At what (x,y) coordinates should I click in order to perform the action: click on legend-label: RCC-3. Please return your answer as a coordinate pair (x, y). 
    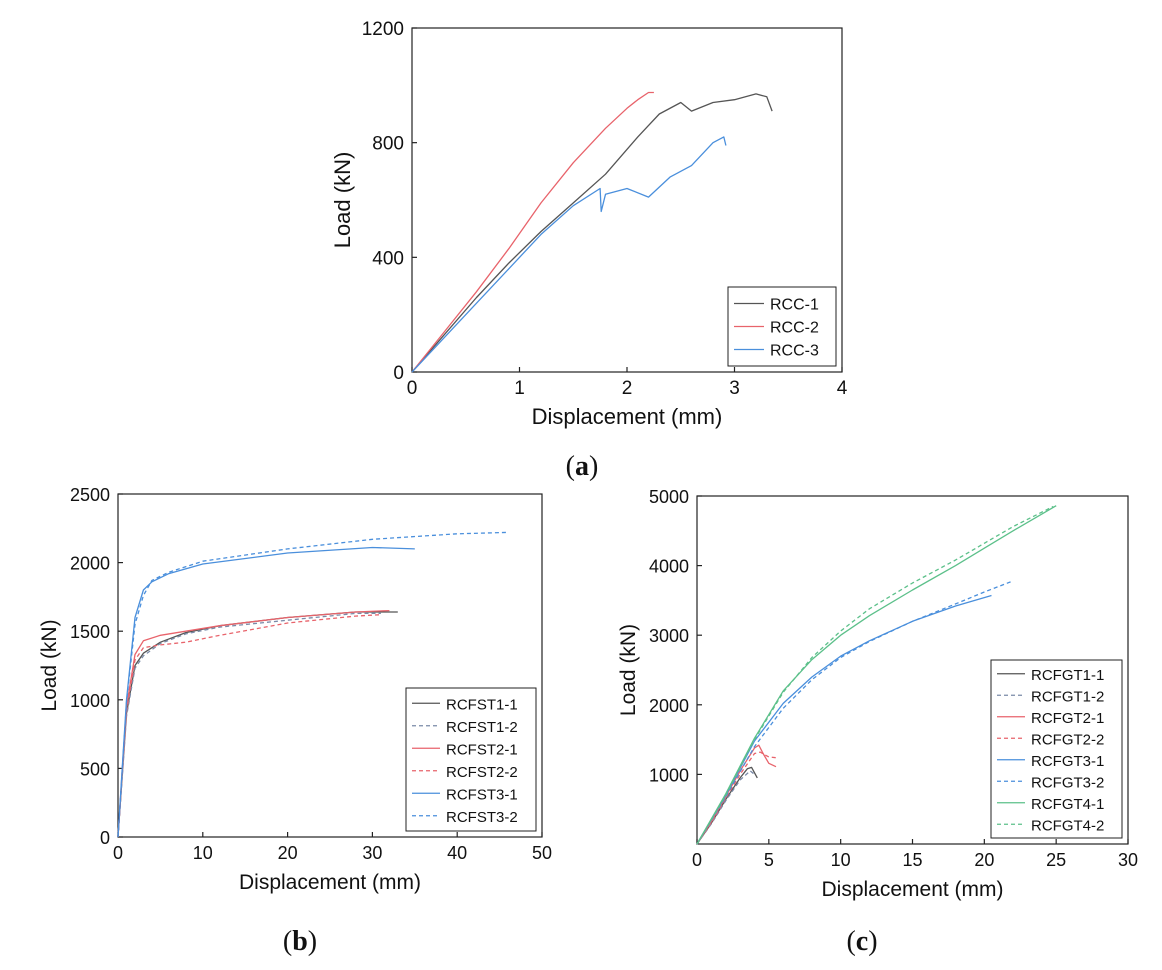
    Looking at the image, I should click on (794, 351).